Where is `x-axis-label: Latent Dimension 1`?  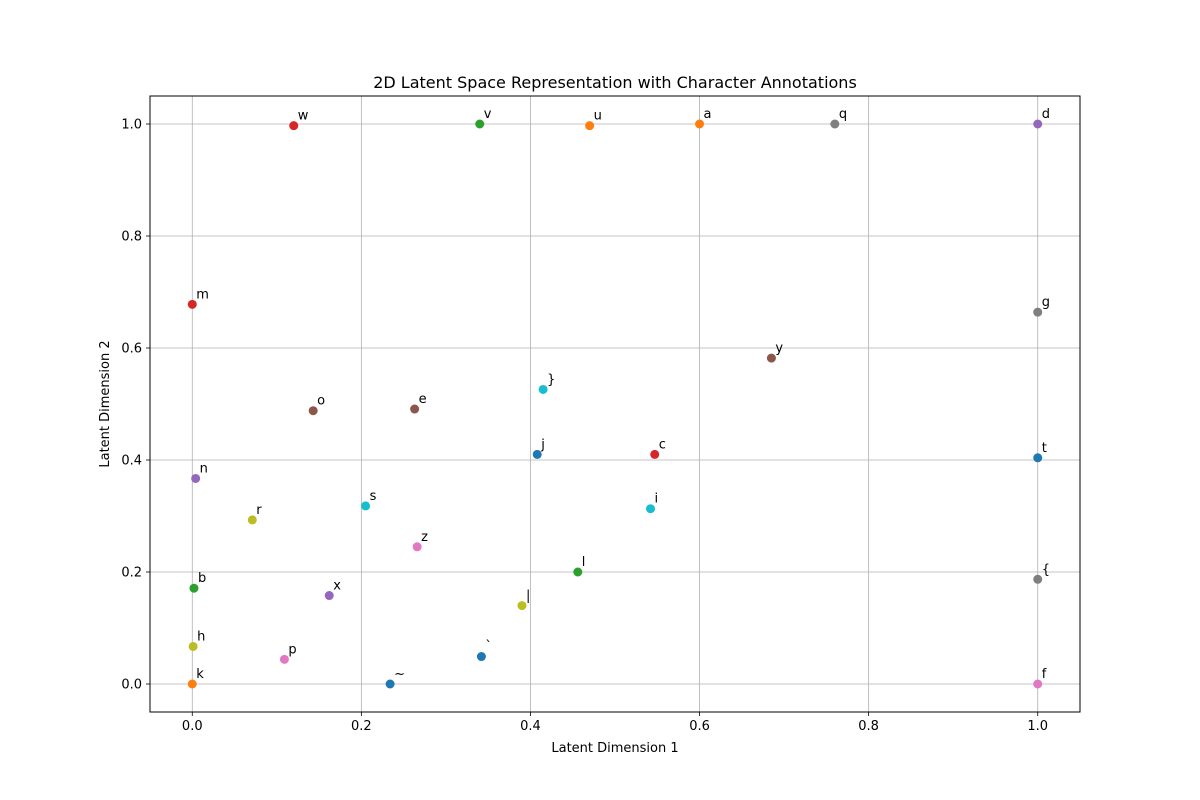 x-axis-label: Latent Dimension 1 is located at coordinates (614, 748).